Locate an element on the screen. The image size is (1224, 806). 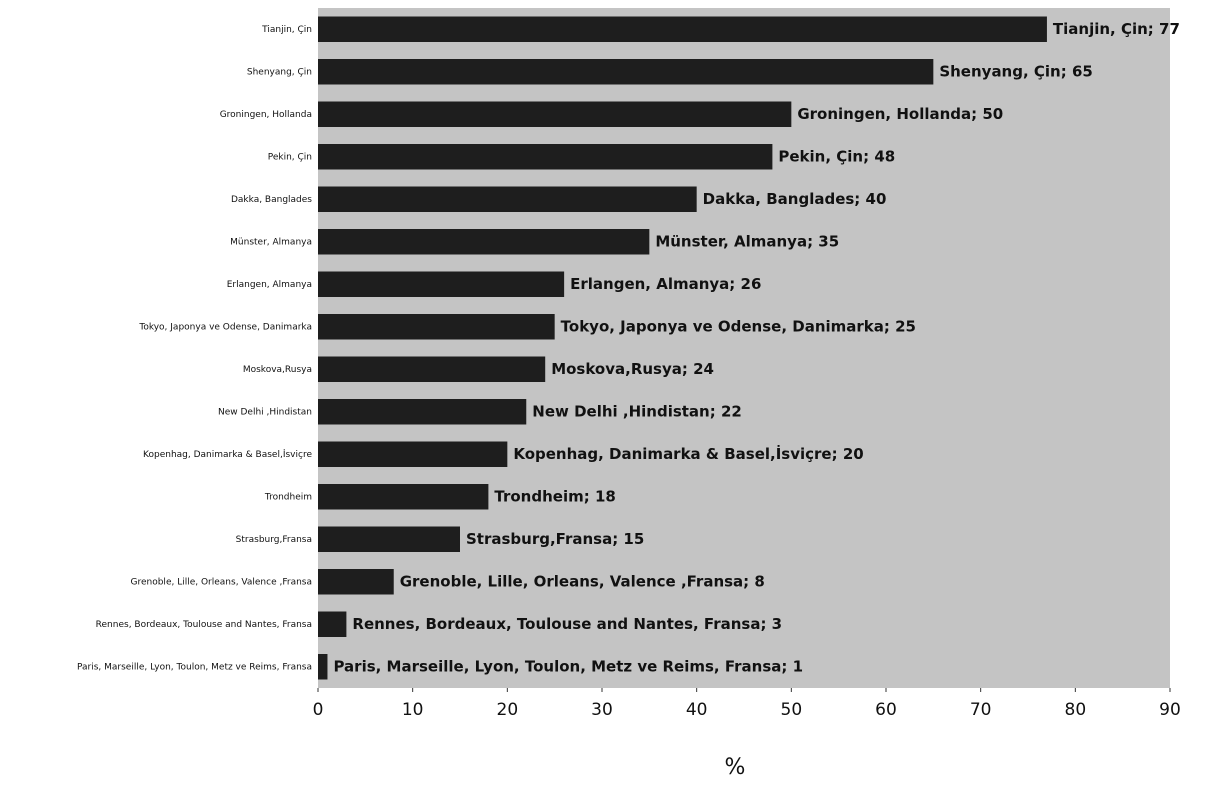
x-tick-label: 70 is located at coordinates (981, 710).